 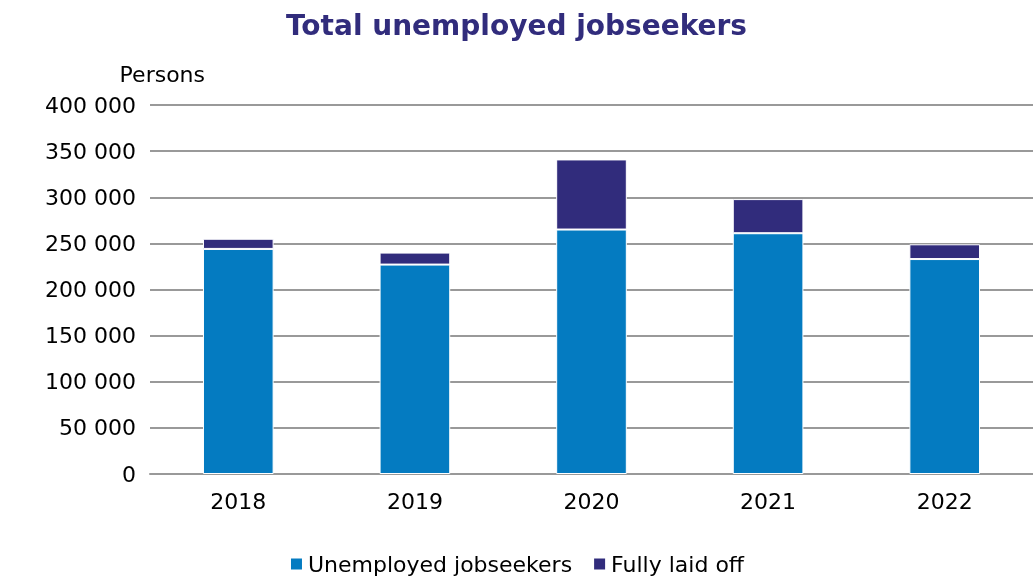 I want to click on y-tick-label: 200 000, so click(x=90, y=289).